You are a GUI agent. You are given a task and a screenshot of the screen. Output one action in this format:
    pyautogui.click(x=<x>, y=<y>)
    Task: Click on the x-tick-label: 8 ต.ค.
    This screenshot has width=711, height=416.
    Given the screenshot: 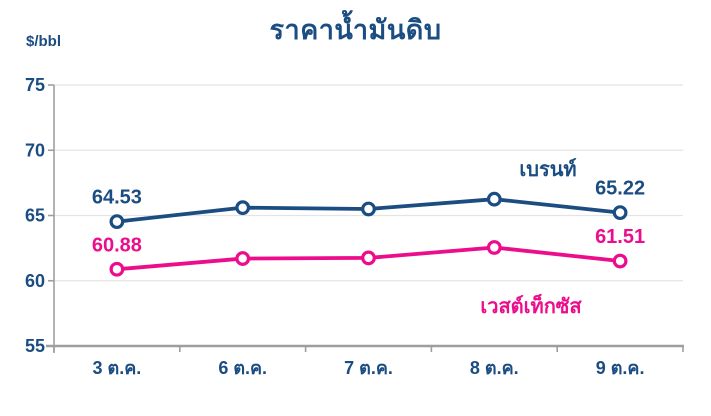 What is the action you would take?
    pyautogui.click(x=494, y=368)
    